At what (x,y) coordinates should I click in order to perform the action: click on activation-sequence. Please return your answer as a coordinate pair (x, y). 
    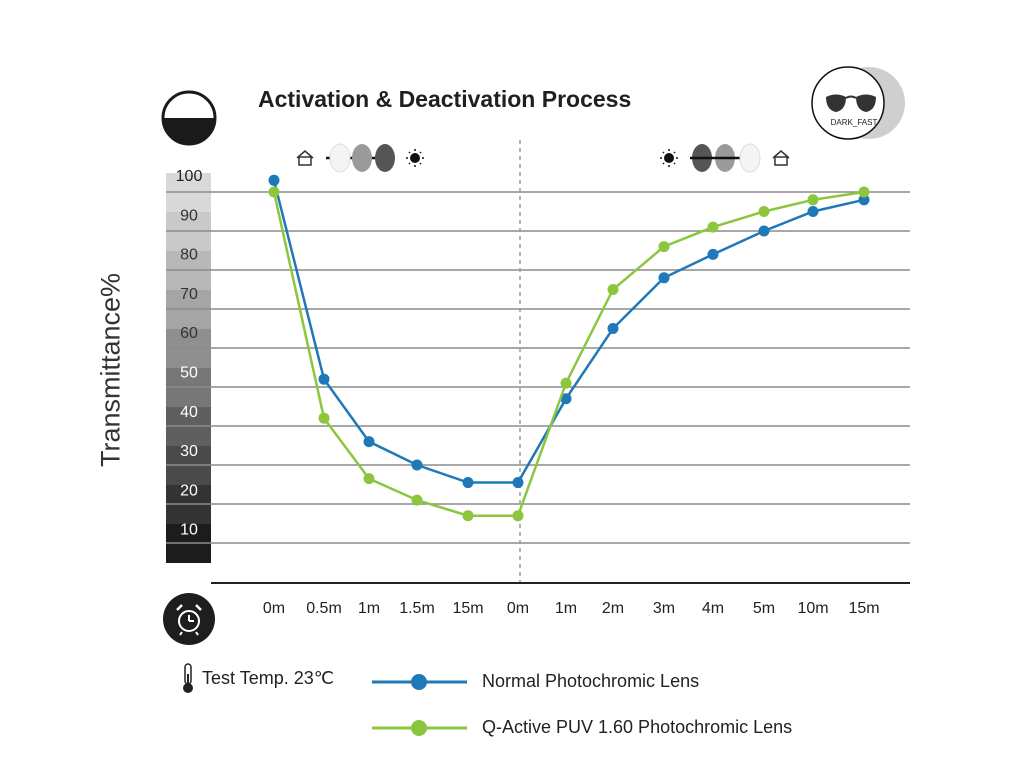
    Looking at the image, I should click on (360, 158).